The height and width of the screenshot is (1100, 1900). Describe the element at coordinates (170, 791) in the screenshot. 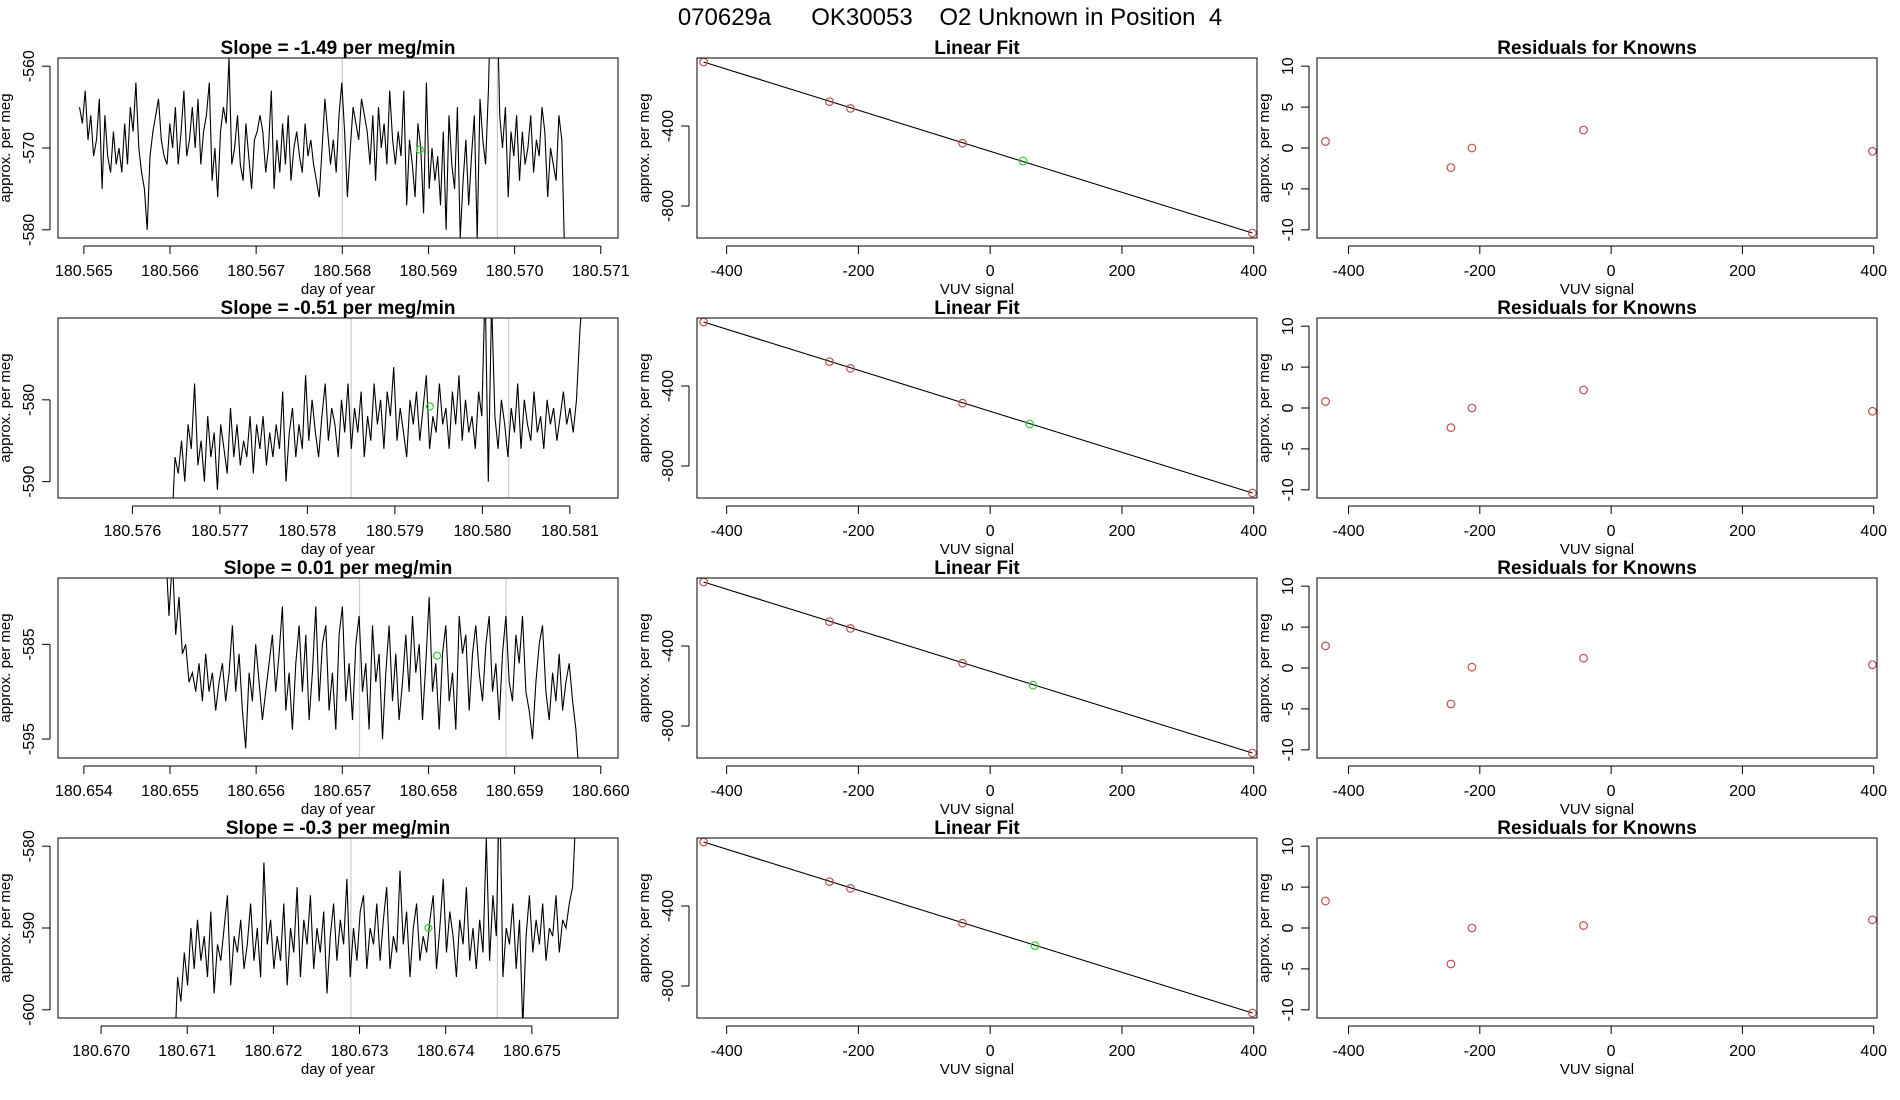

I see `x-tick-label: 180.655` at that location.